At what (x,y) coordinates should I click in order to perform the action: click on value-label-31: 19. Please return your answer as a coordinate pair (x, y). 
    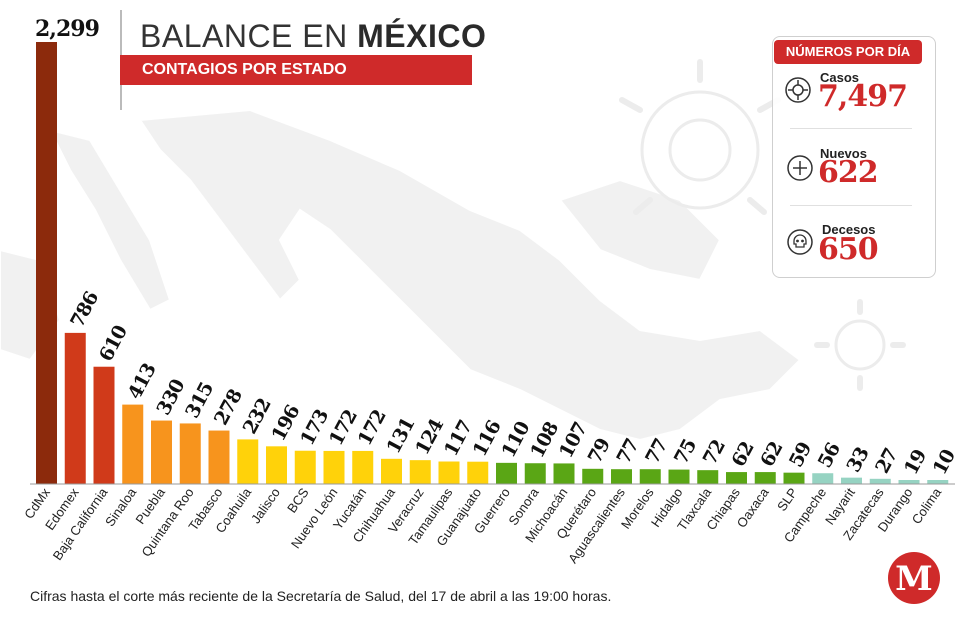
    Looking at the image, I should click on (915, 462).